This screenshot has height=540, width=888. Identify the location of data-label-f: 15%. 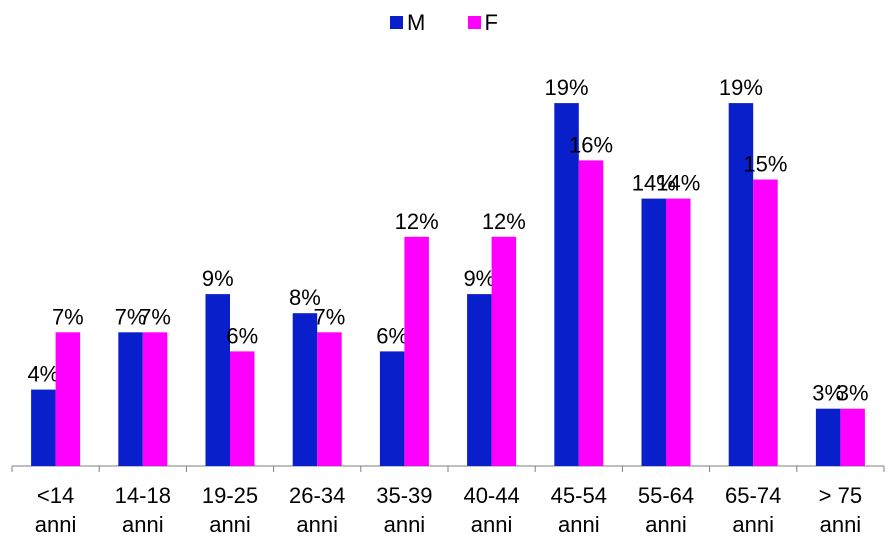
(765, 164).